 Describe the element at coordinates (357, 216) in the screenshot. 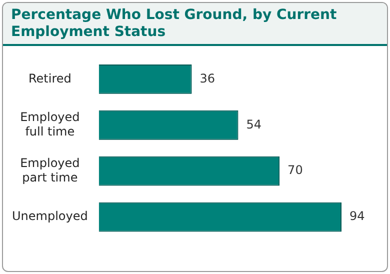

I see `data-label: 94` at that location.